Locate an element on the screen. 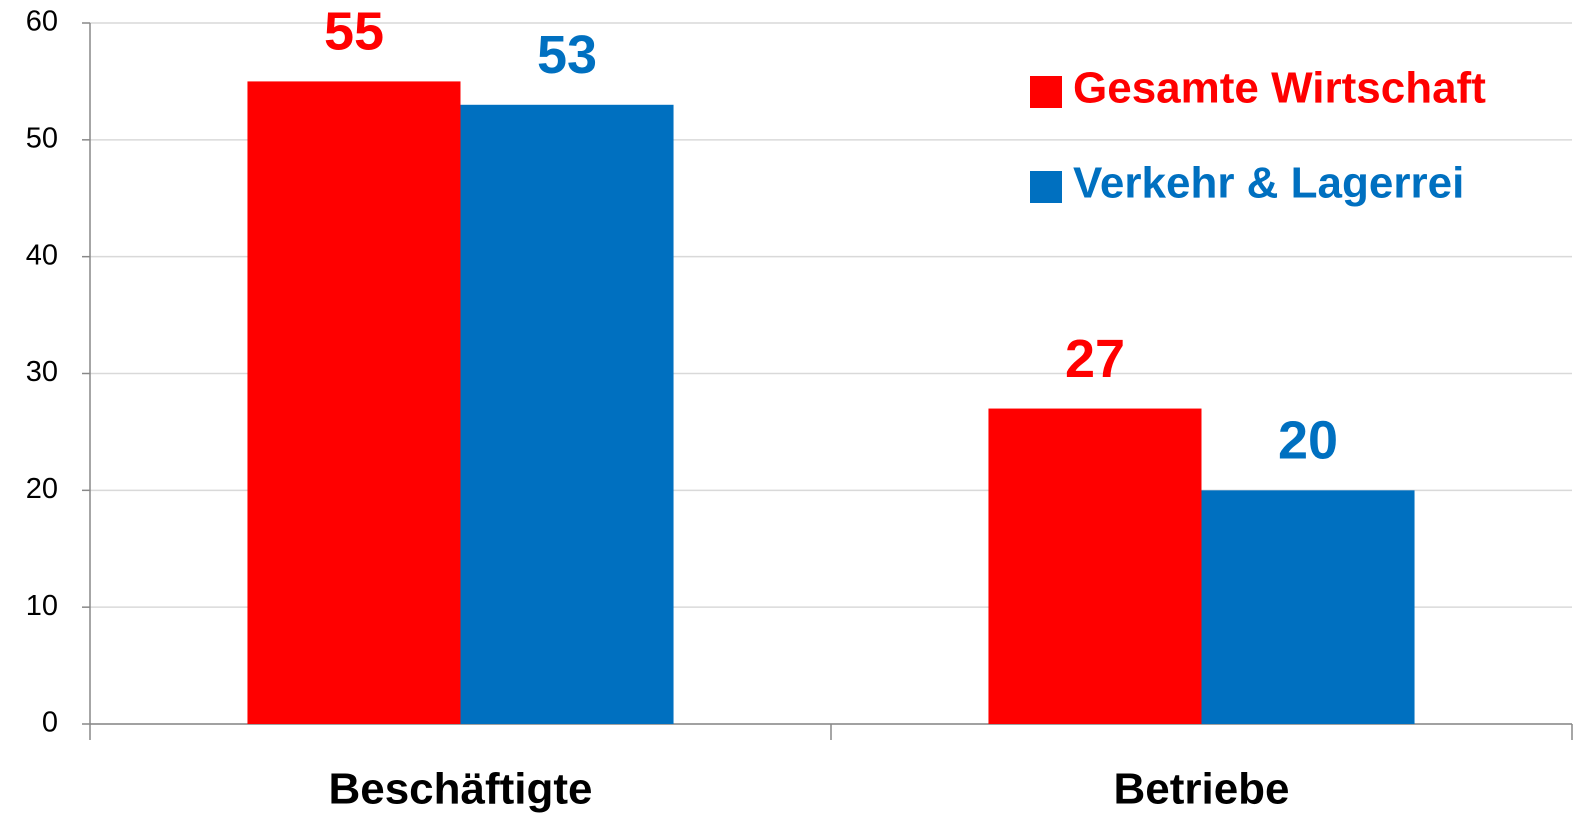  y-tick-label: 0 is located at coordinates (50, 723).